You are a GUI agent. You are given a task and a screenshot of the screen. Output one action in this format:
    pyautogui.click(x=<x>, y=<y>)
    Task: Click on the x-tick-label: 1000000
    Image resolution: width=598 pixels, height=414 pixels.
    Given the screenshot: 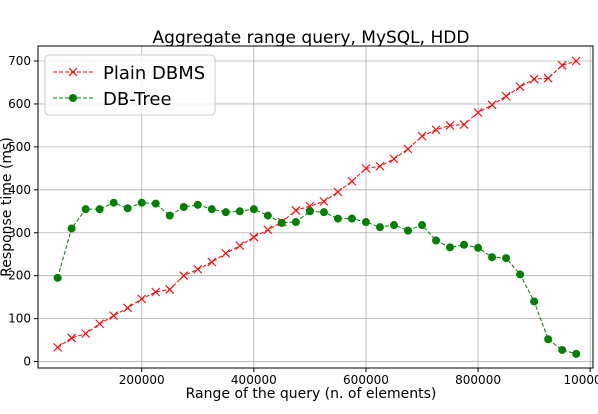 What is the action you would take?
    pyautogui.click(x=580, y=380)
    